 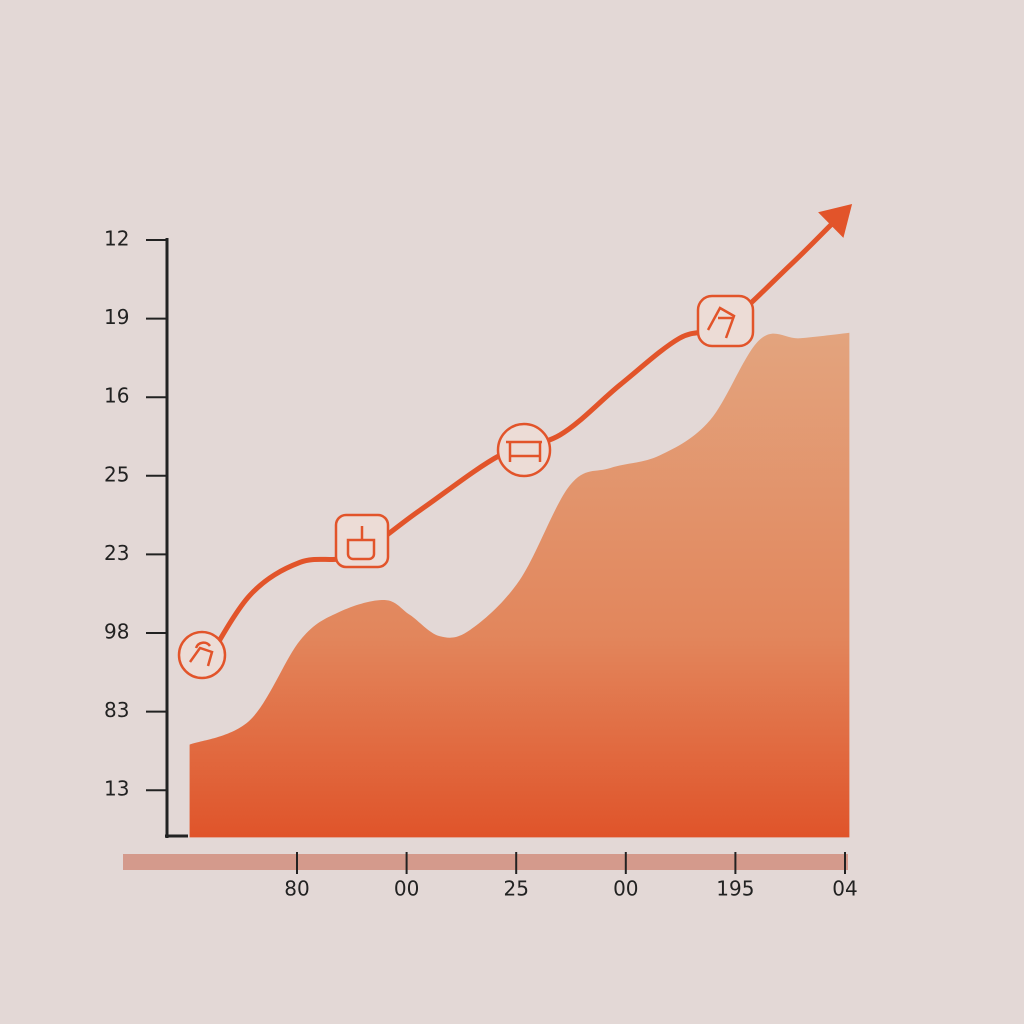 What do you see at coordinates (515, 889) in the screenshot?
I see `x-tick-label: 25` at bounding box center [515, 889].